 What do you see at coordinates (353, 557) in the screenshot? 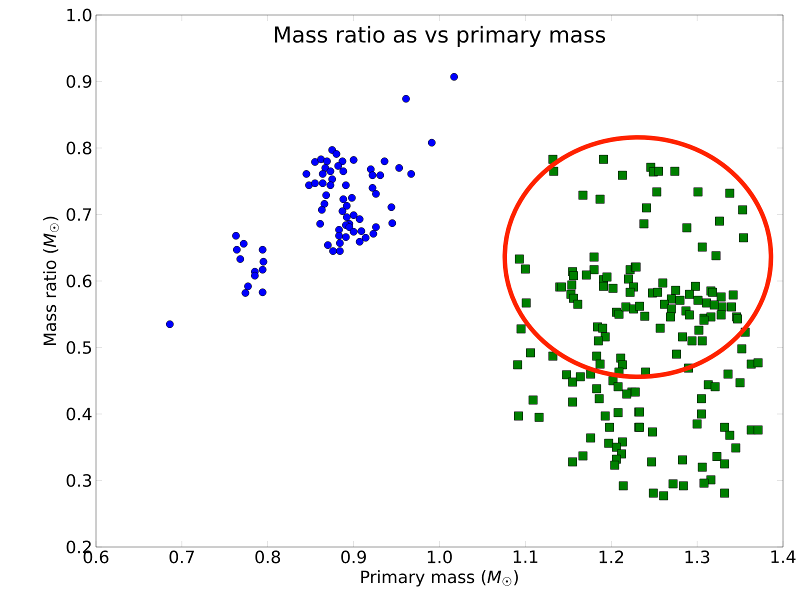
I see `x-tick-label: 0.9` at bounding box center [353, 557].